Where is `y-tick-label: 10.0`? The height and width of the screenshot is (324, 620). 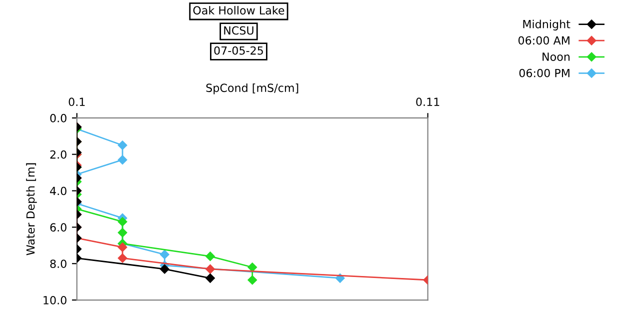
y-tick-label: 10.0 is located at coordinates (55, 300).